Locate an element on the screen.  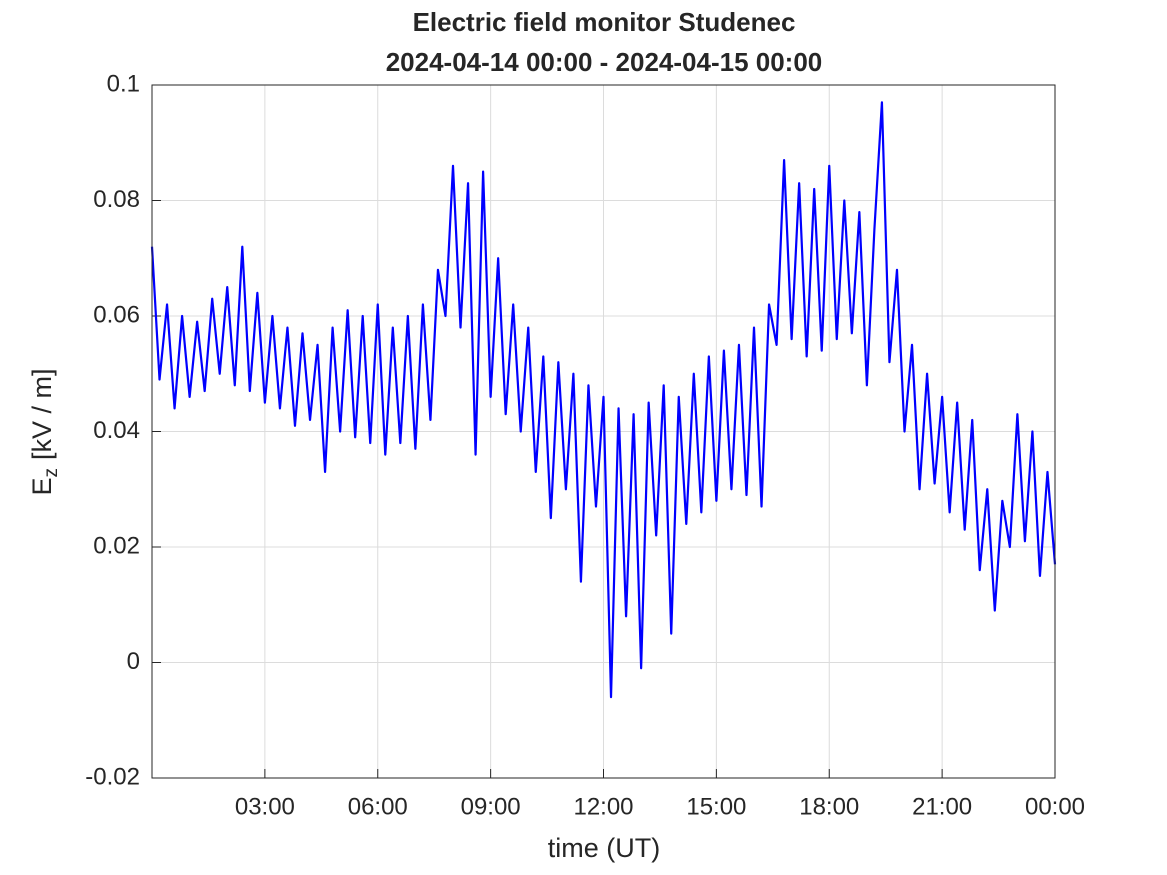
y-label-main: E is located at coordinates (42, 487).